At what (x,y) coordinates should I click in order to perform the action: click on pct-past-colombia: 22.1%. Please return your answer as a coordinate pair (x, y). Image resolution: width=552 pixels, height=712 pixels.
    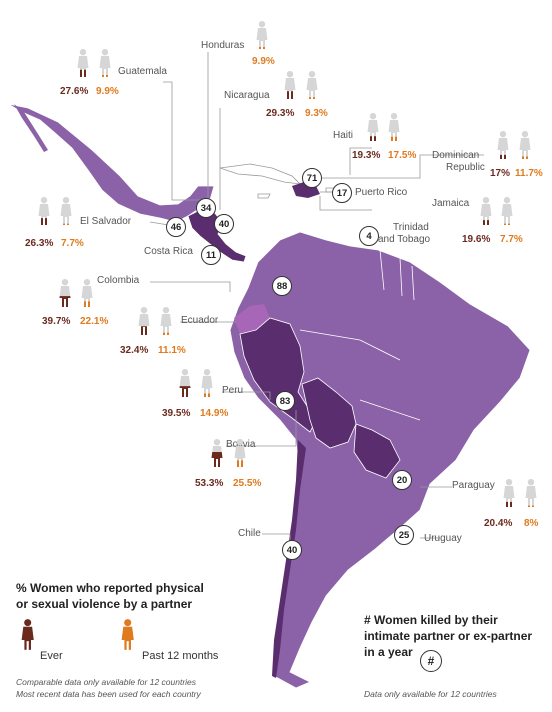
    Looking at the image, I should click on (94, 321).